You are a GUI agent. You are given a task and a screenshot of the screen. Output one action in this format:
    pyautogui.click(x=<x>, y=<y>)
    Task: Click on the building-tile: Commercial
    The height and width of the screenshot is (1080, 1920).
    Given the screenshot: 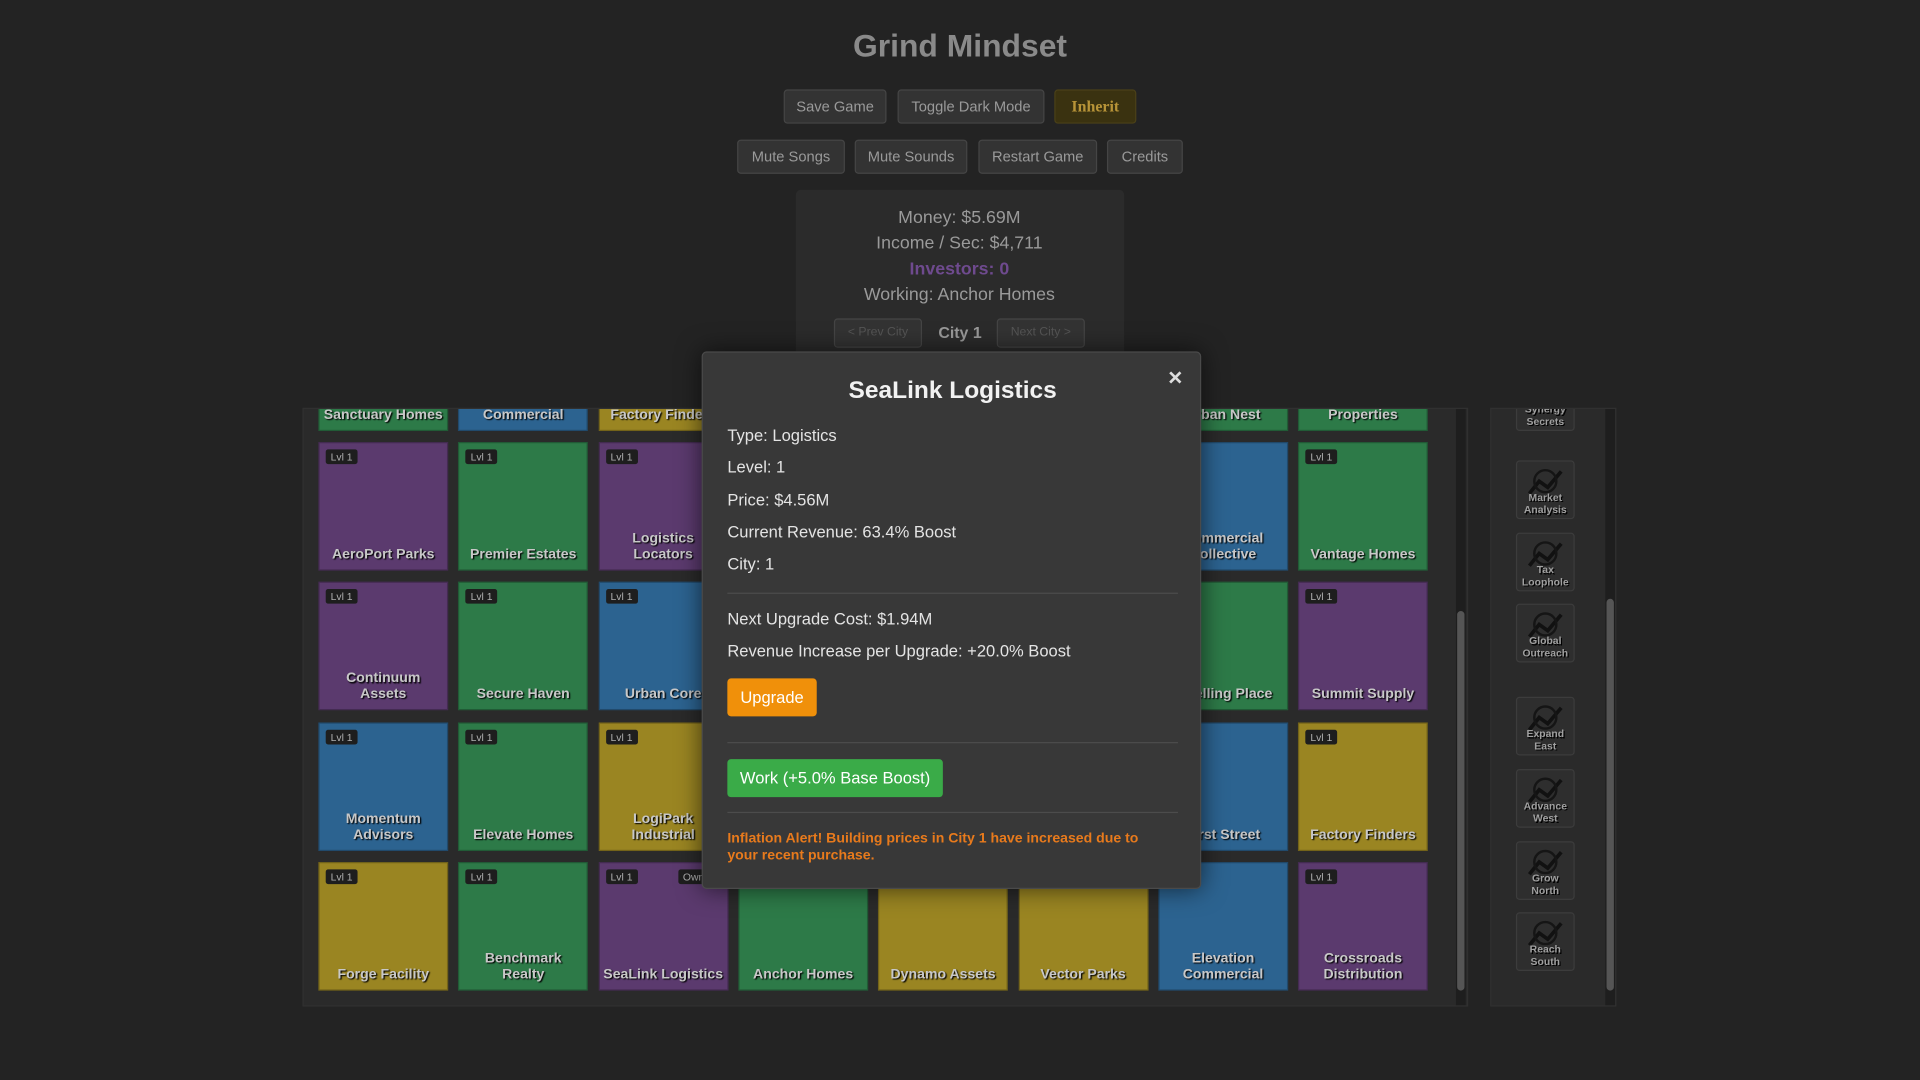 What is the action you would take?
    pyautogui.click(x=523, y=419)
    